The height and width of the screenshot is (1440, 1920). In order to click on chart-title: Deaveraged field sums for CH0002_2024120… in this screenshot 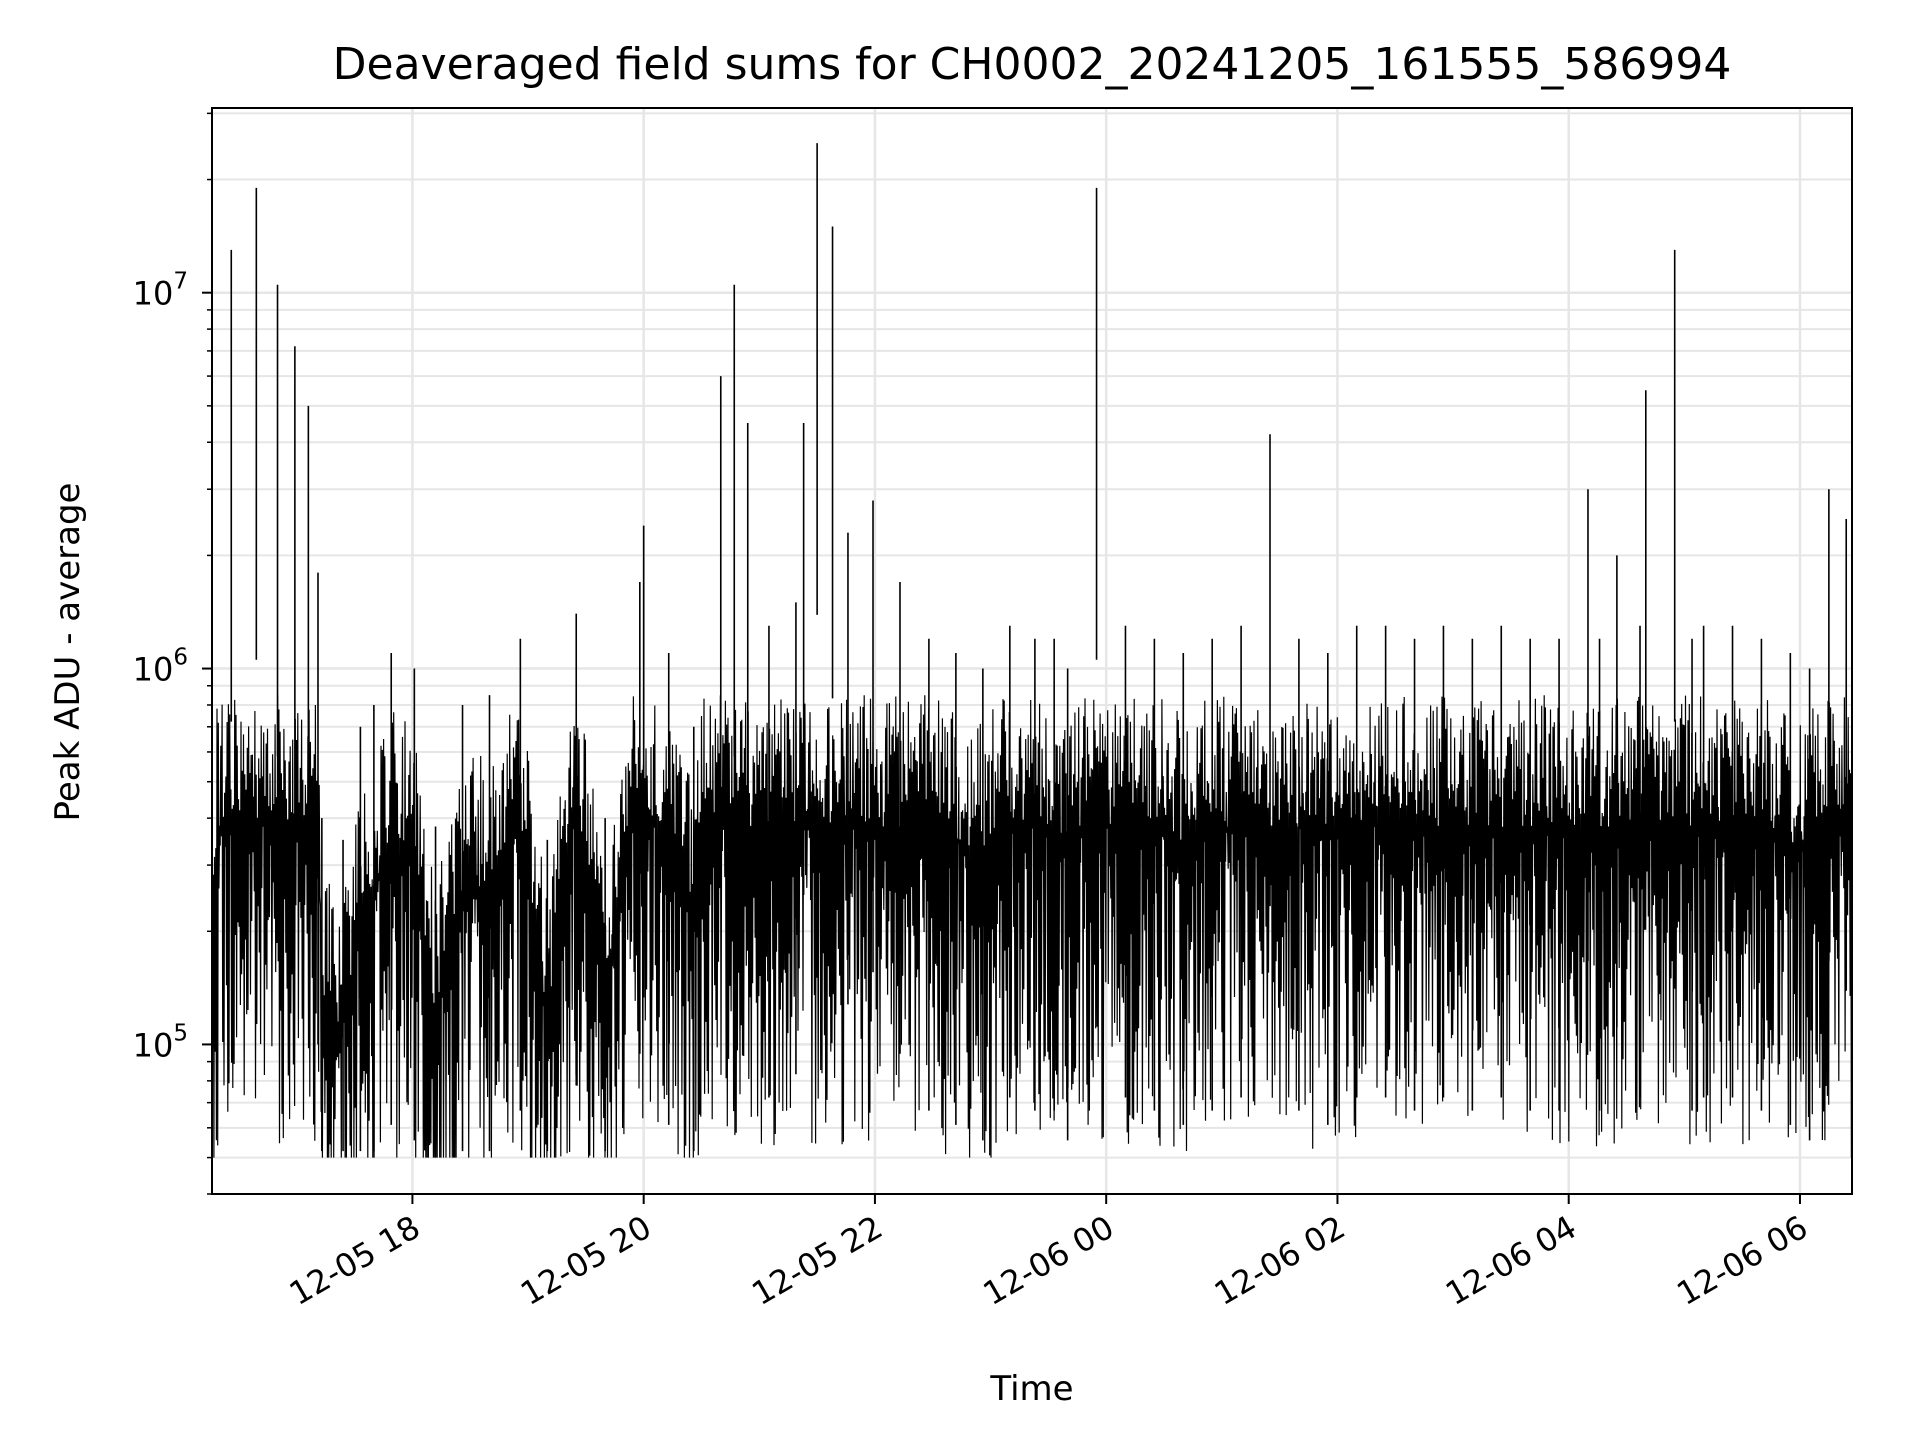, I will do `click(1032, 64)`.